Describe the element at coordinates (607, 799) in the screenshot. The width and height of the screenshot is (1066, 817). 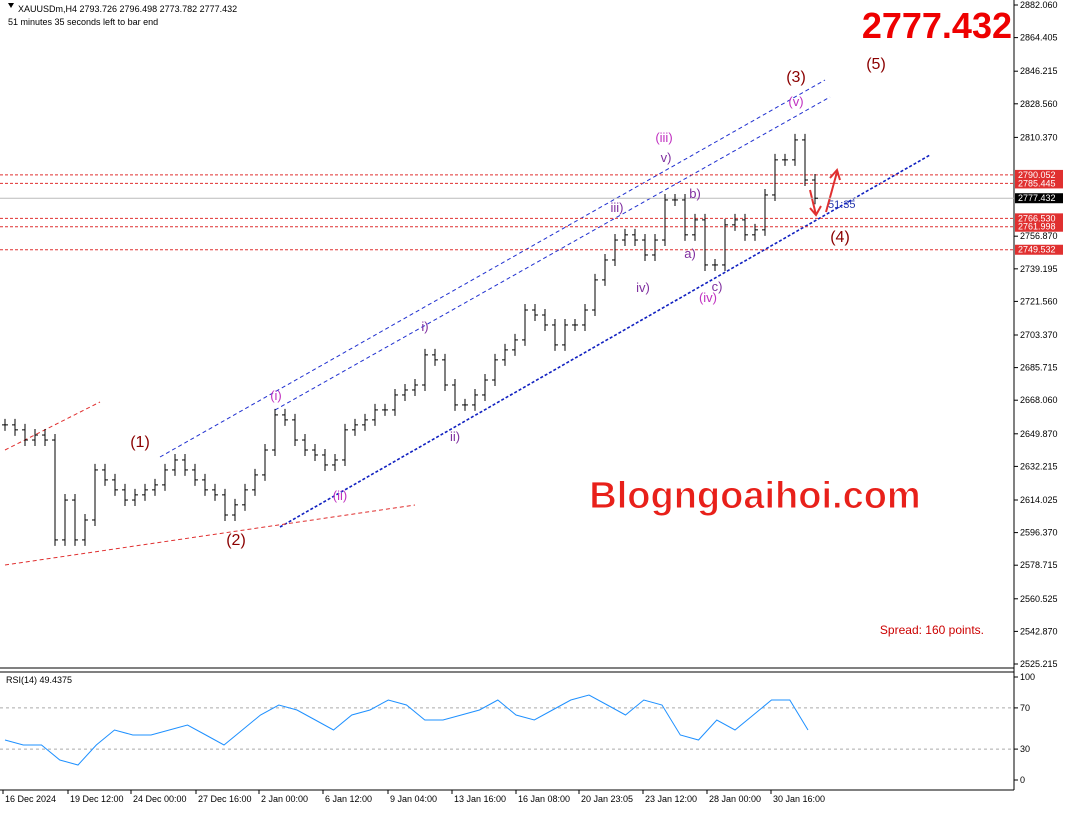
I see `time-label: 20 Jan 23:05` at that location.